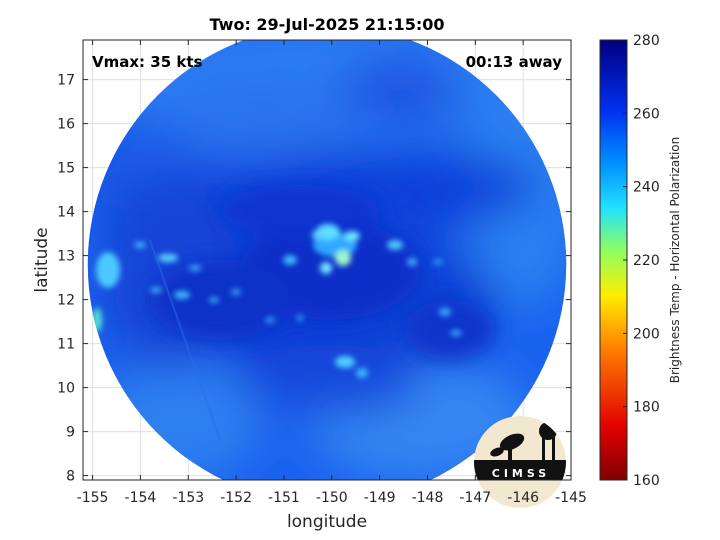  What do you see at coordinates (66, 169) in the screenshot?
I see `y-tick-label: 15` at bounding box center [66, 169].